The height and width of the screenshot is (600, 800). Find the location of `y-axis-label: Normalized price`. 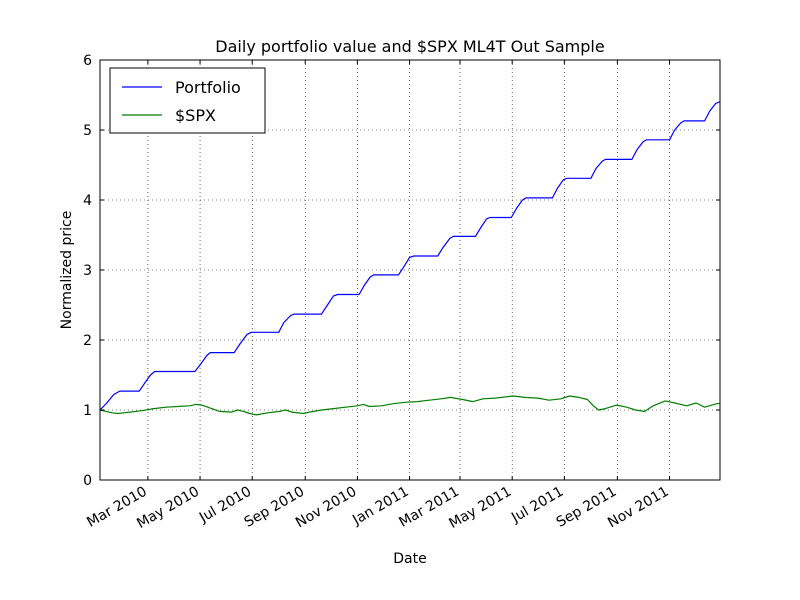

y-axis-label: Normalized price is located at coordinates (67, 270).